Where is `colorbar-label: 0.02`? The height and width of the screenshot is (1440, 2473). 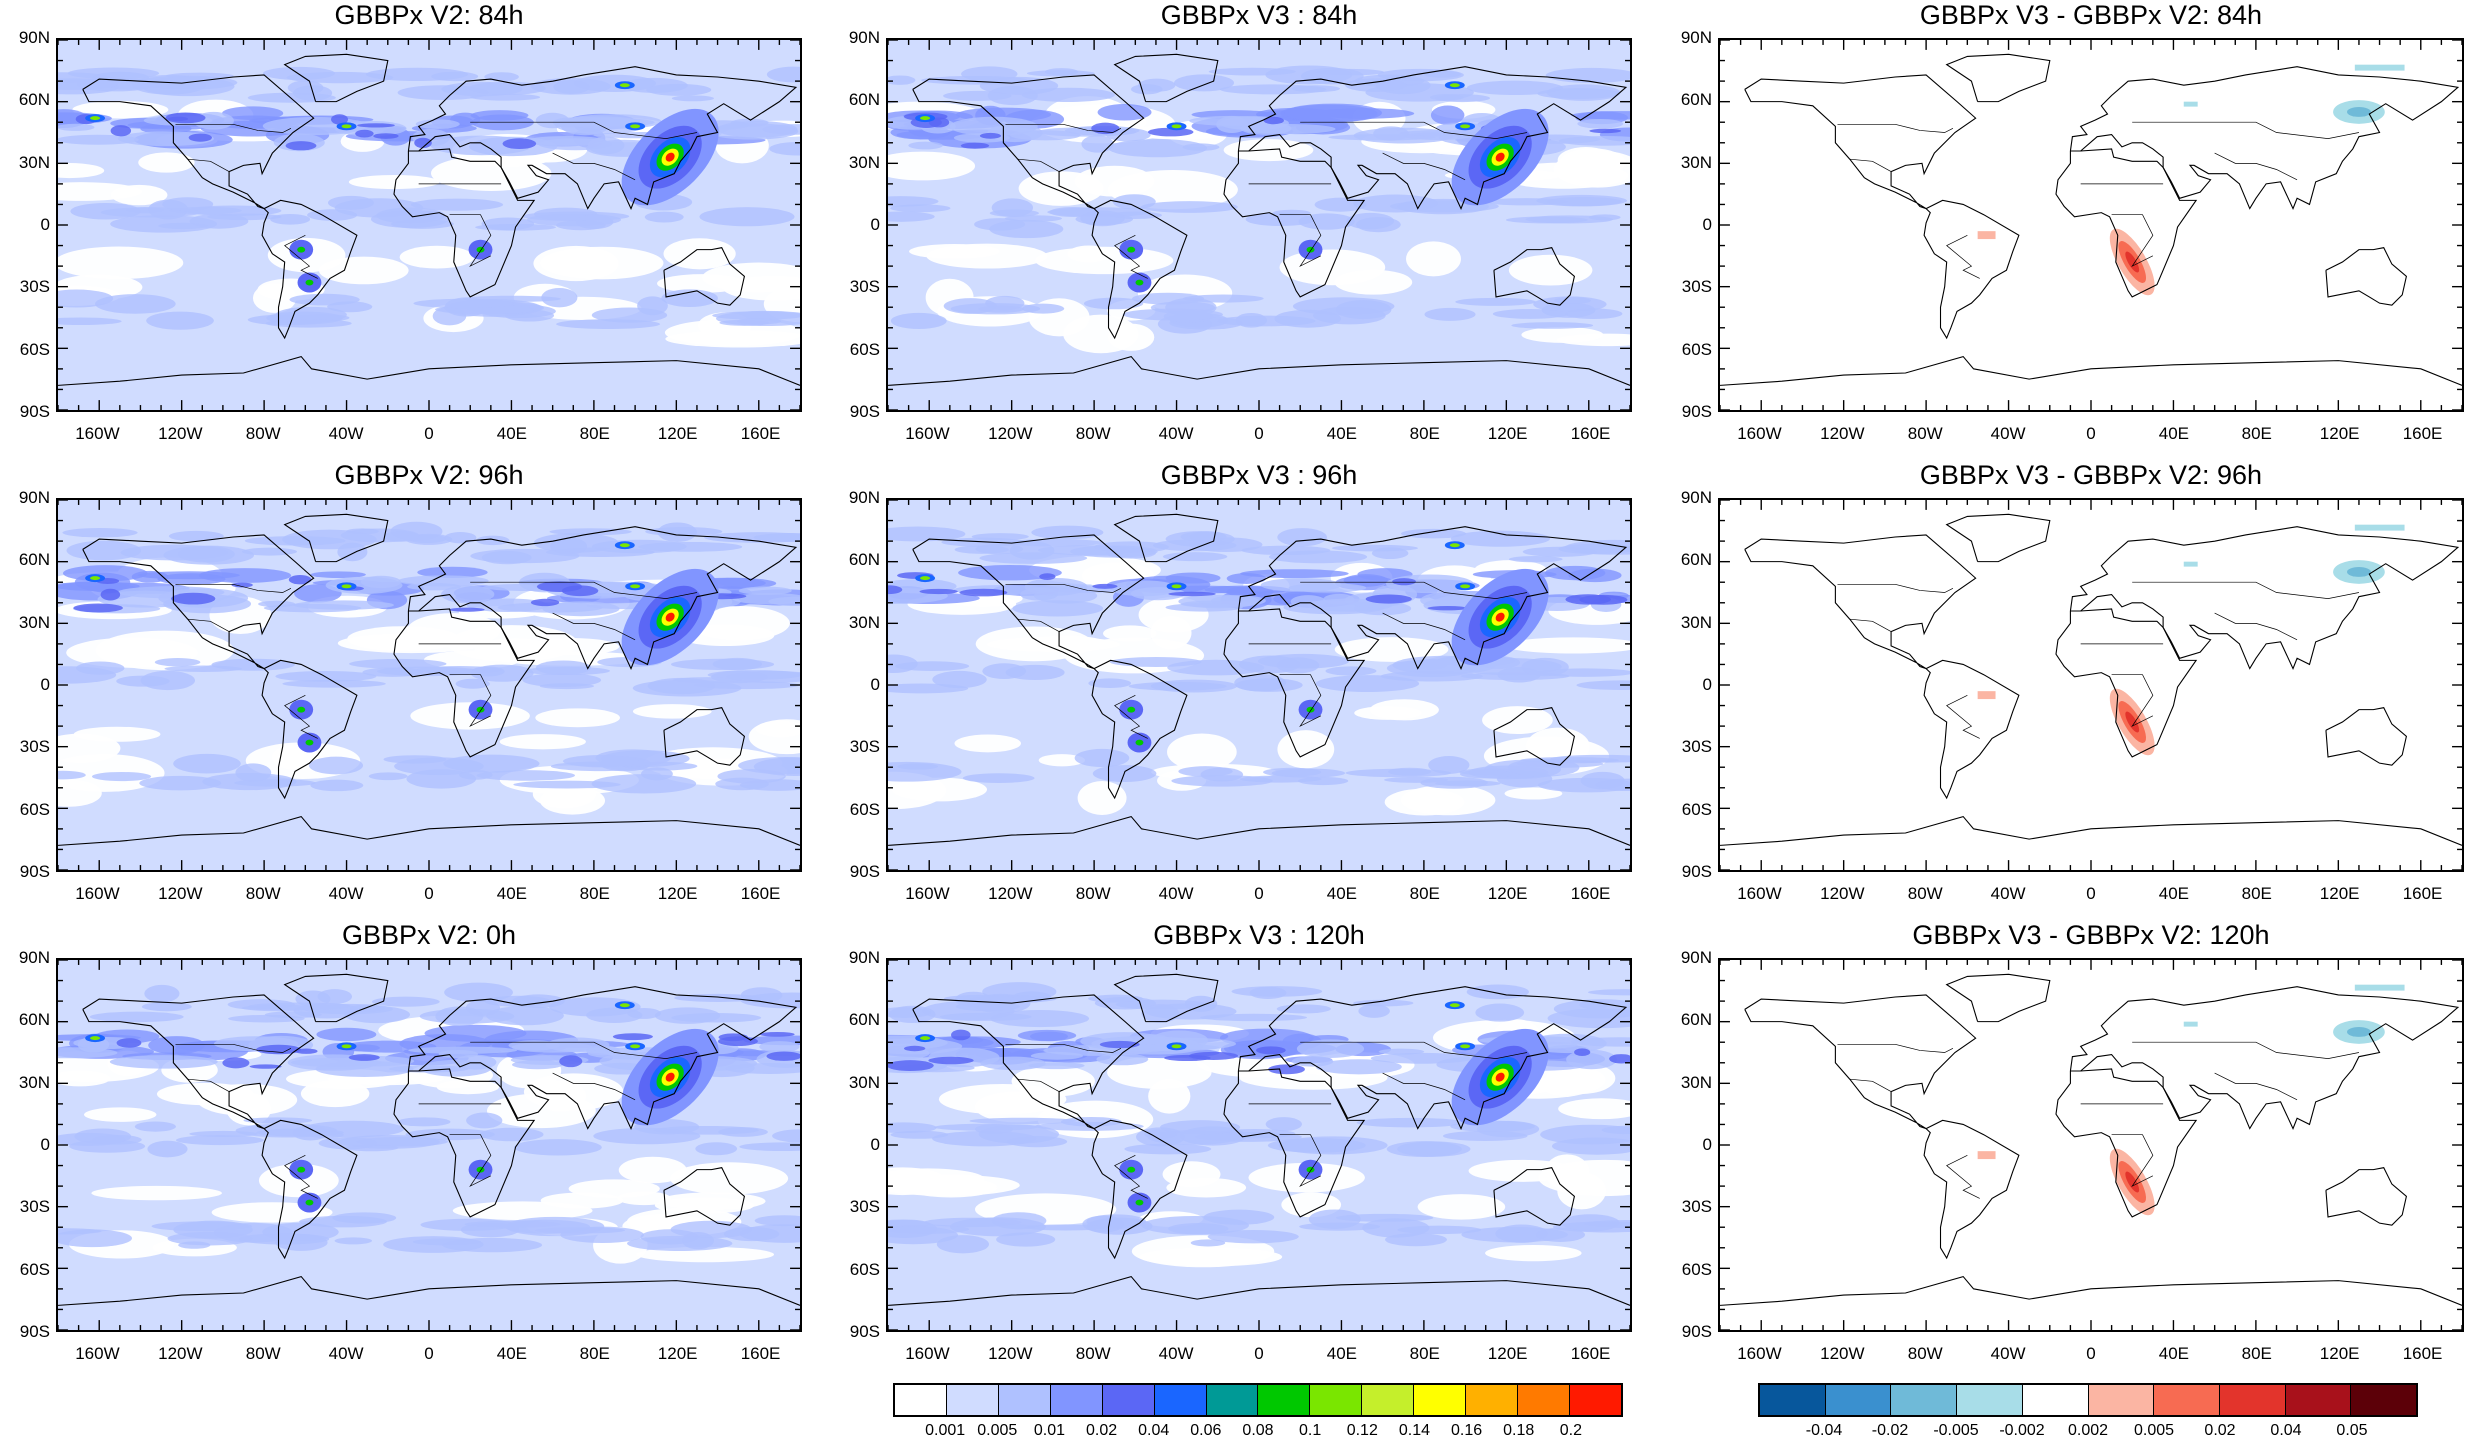 colorbar-label: 0.02 is located at coordinates (2220, 1430).